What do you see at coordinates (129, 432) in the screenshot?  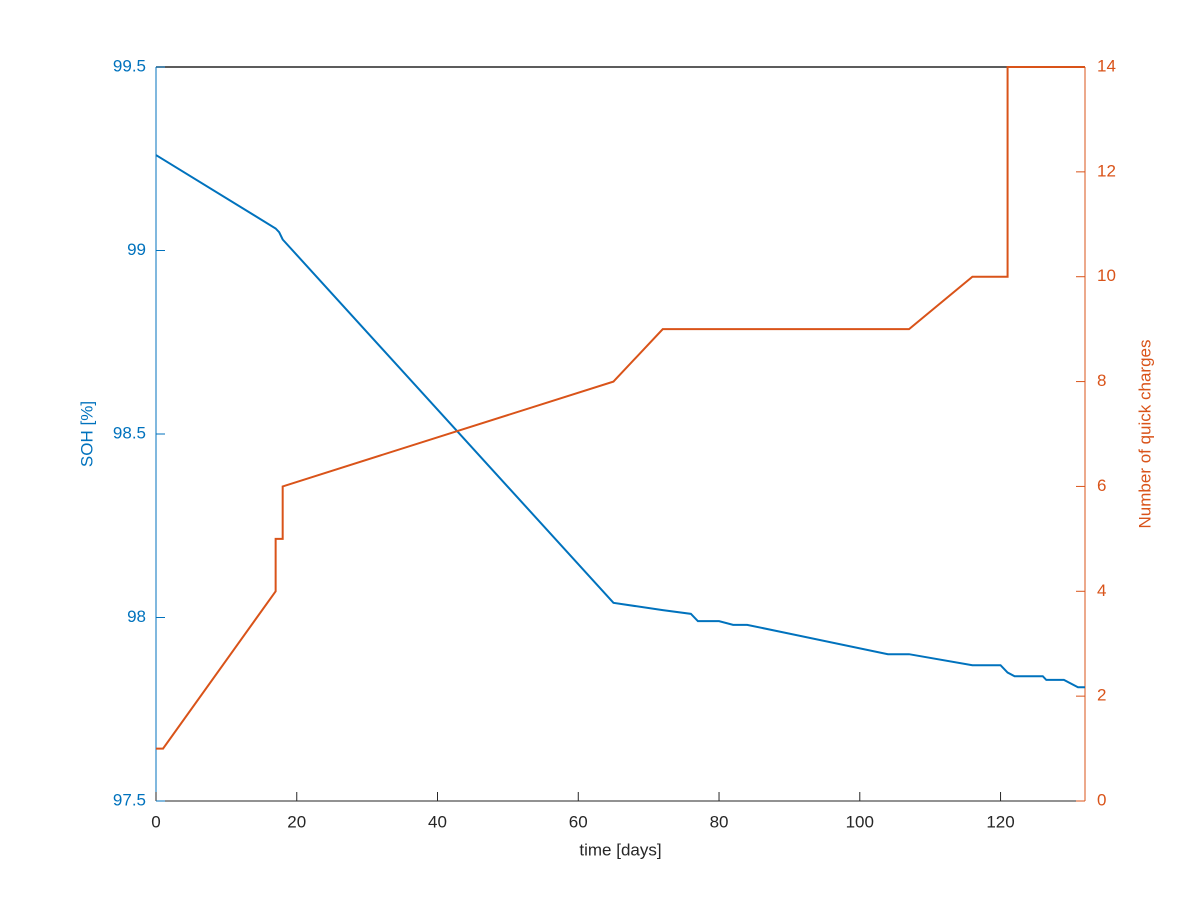 I see `y-tick-label: 98.5` at bounding box center [129, 432].